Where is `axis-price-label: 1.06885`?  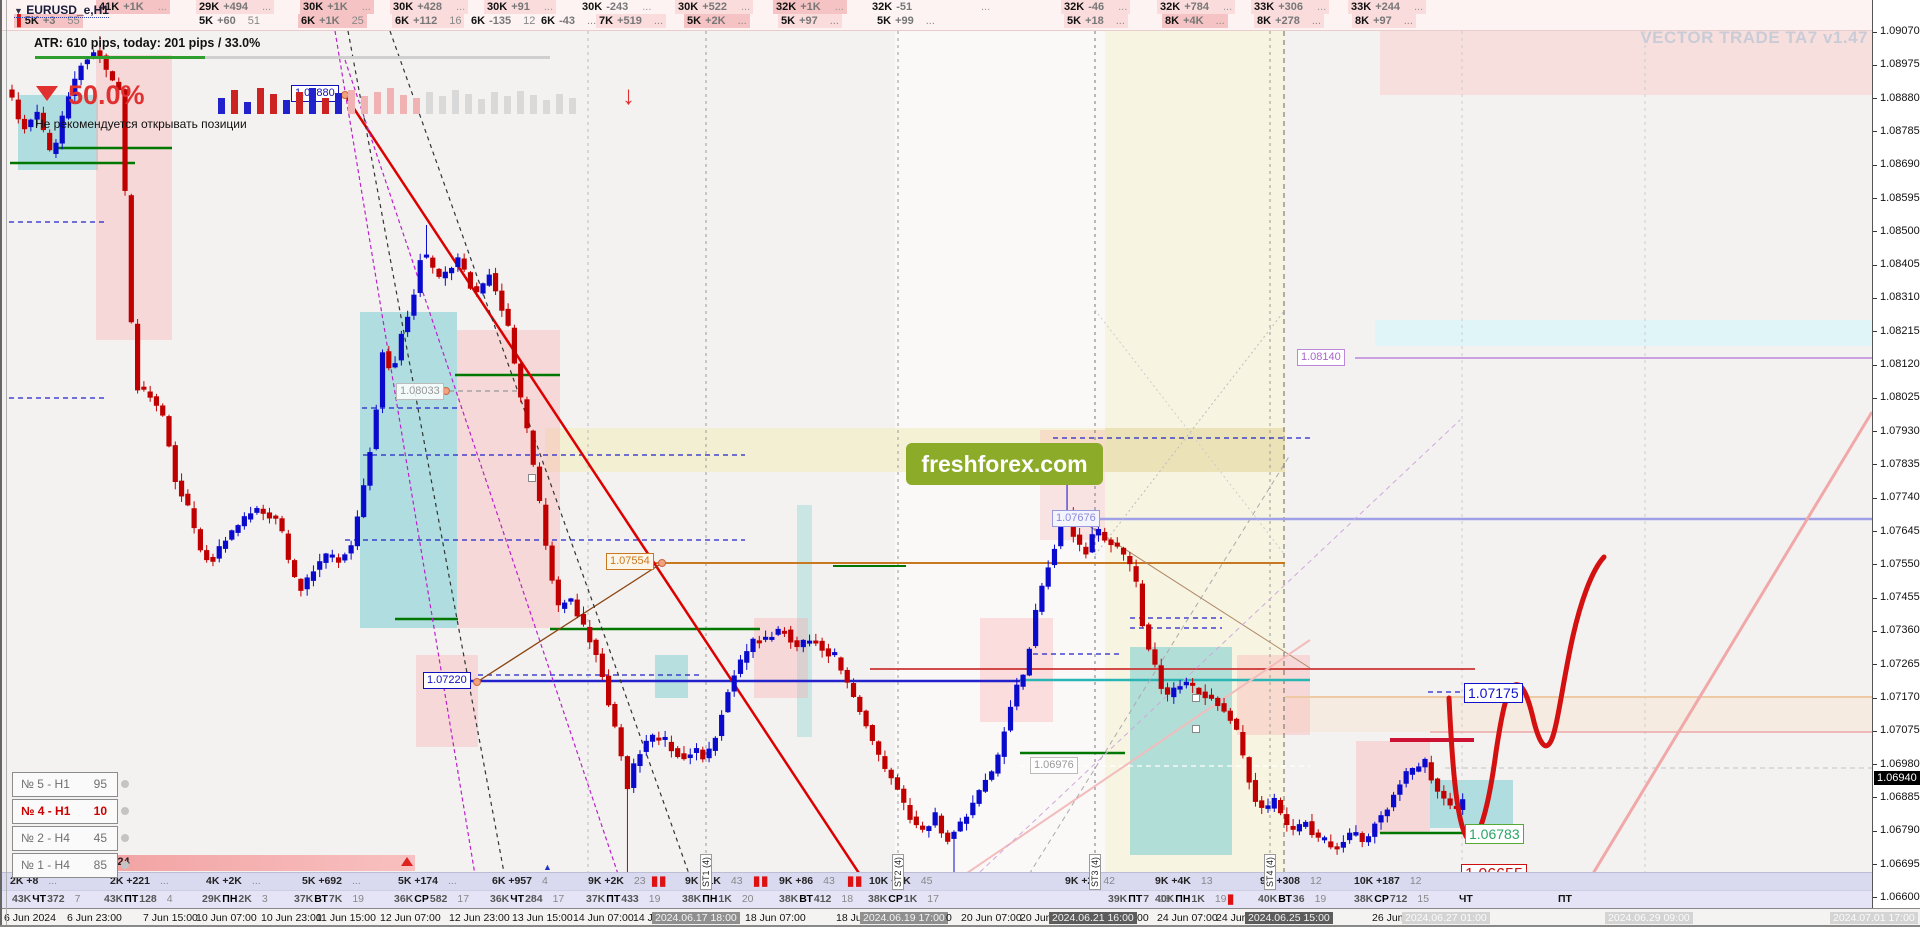 axis-price-label: 1.06885 is located at coordinates (1900, 796).